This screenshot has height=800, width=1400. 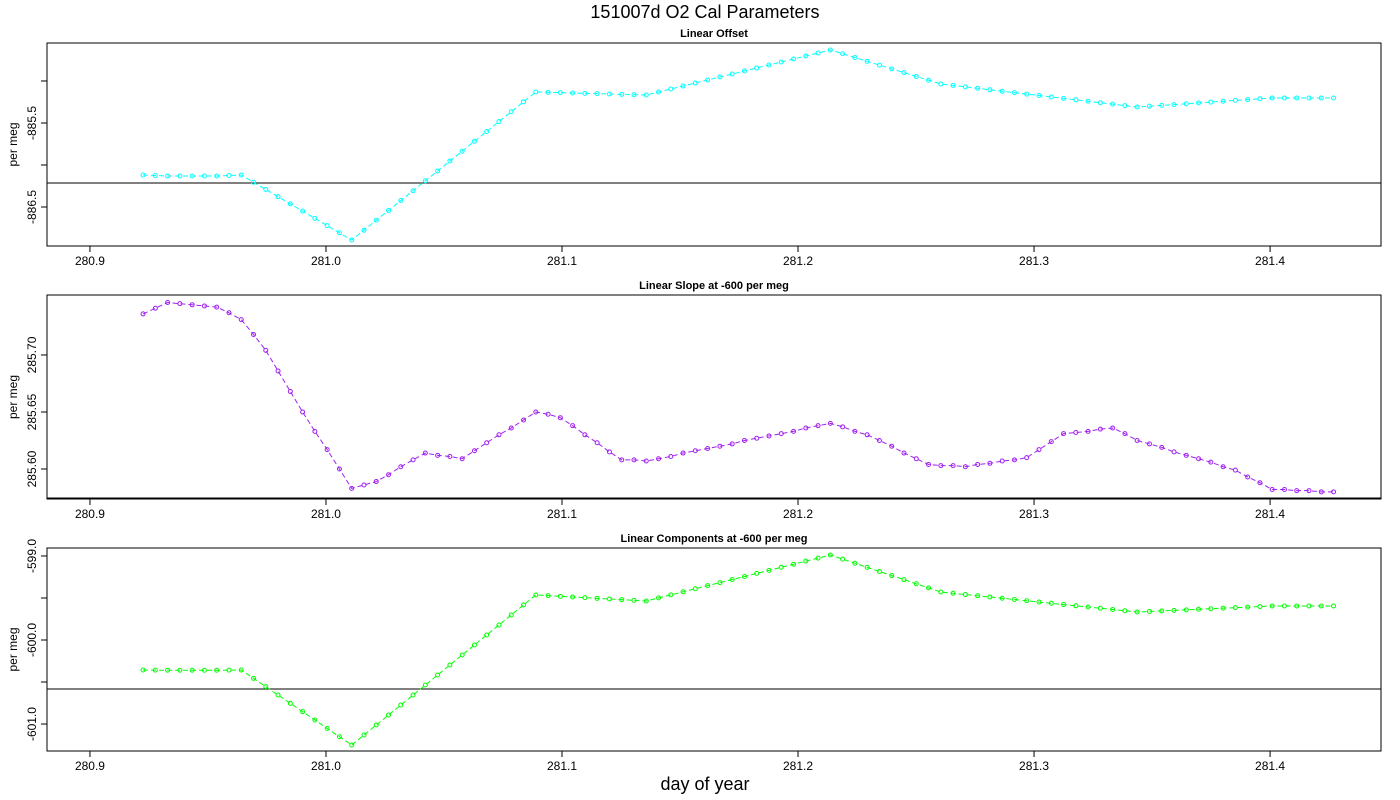 What do you see at coordinates (798, 514) in the screenshot?
I see `x-tick-label: 281.2` at bounding box center [798, 514].